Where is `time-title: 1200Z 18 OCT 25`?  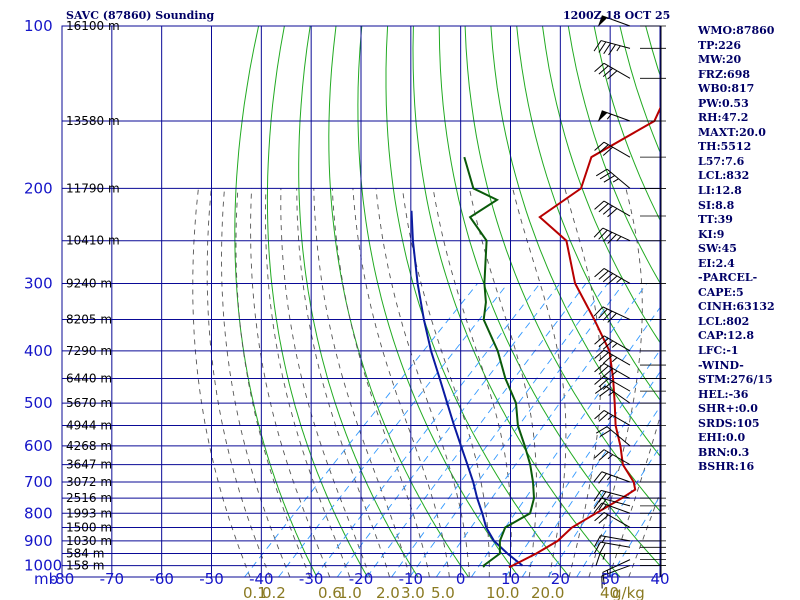 time-title: 1200Z 18 OCT 25 is located at coordinates (617, 15).